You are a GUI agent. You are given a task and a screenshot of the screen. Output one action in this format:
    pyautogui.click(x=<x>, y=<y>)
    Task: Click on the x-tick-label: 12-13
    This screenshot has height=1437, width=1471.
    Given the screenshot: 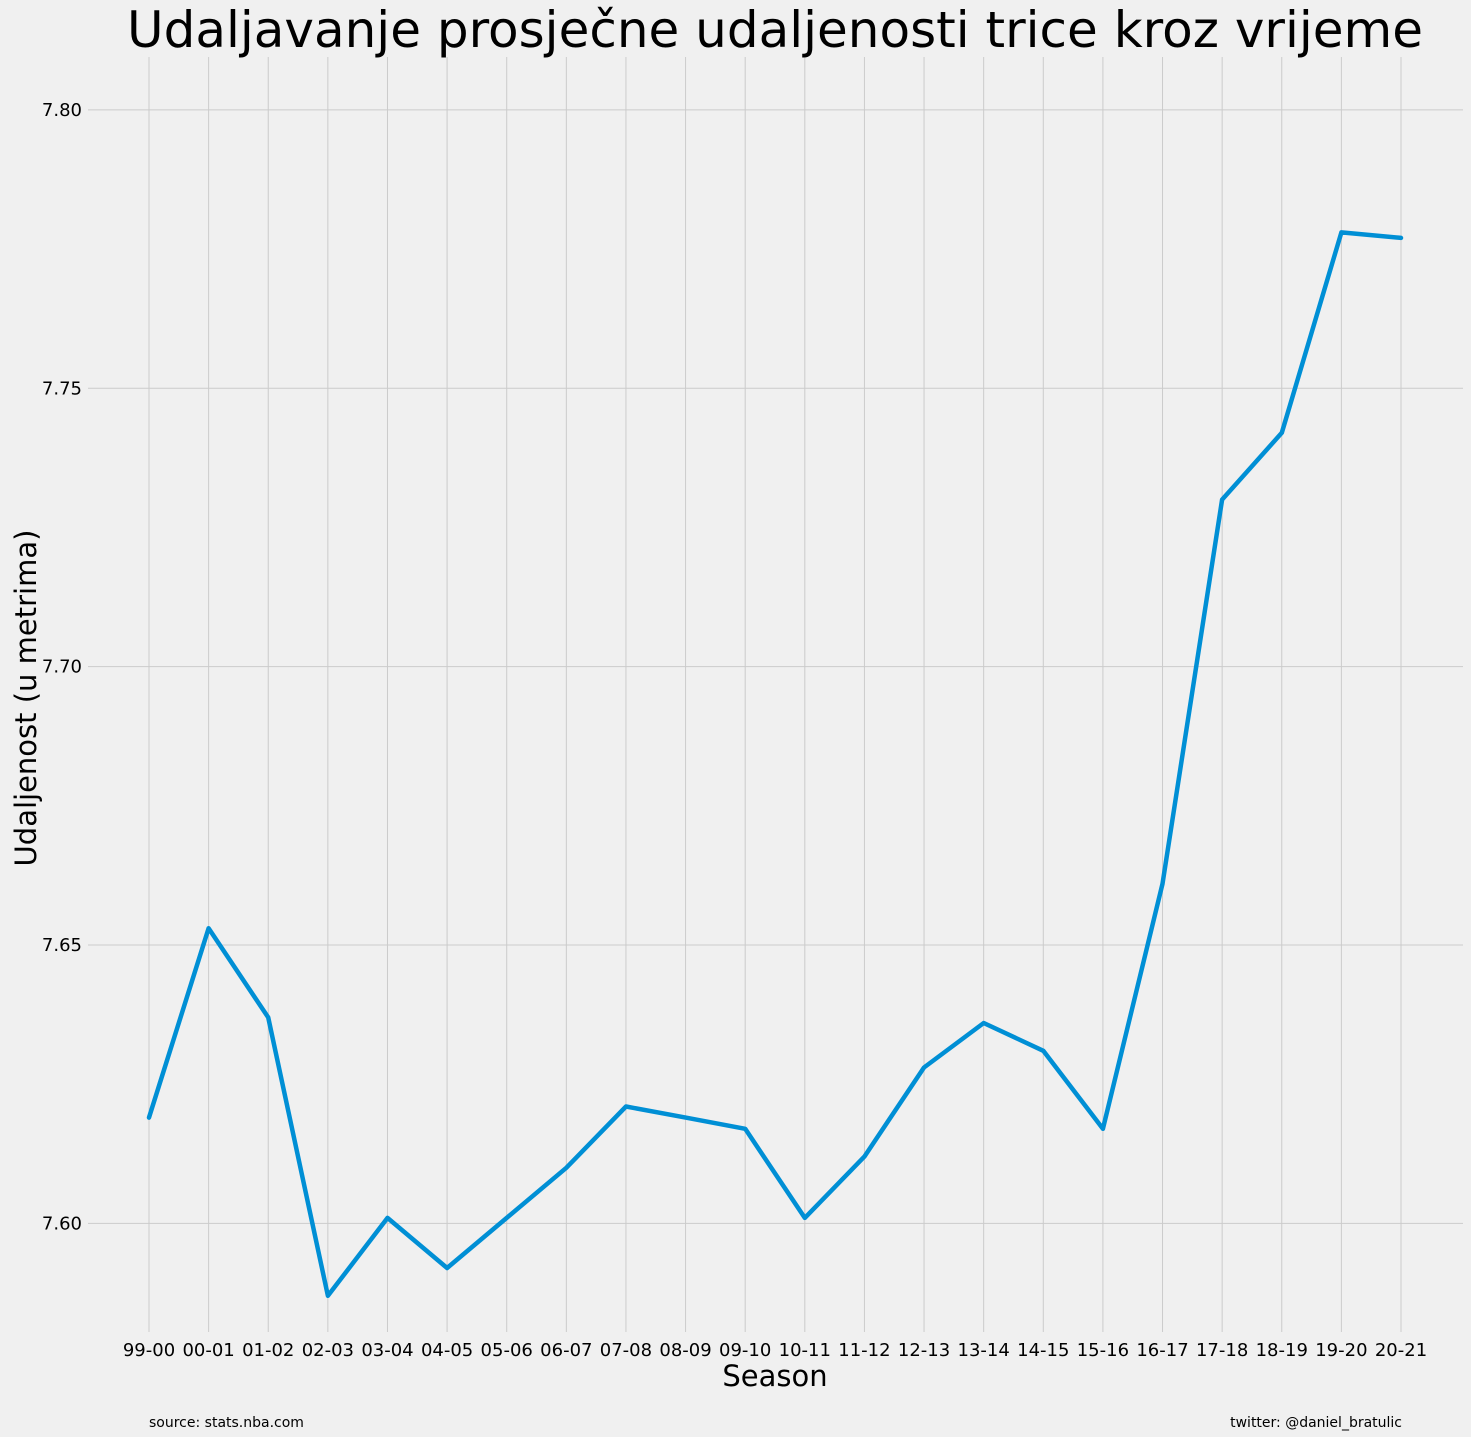 What is the action you would take?
    pyautogui.click(x=924, y=1350)
    